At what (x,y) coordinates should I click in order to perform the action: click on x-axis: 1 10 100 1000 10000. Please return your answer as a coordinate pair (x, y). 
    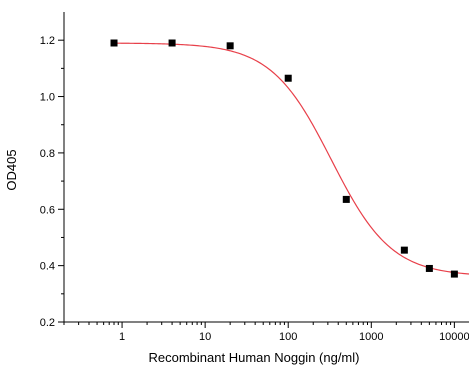
    Looking at the image, I should click on (266, 332).